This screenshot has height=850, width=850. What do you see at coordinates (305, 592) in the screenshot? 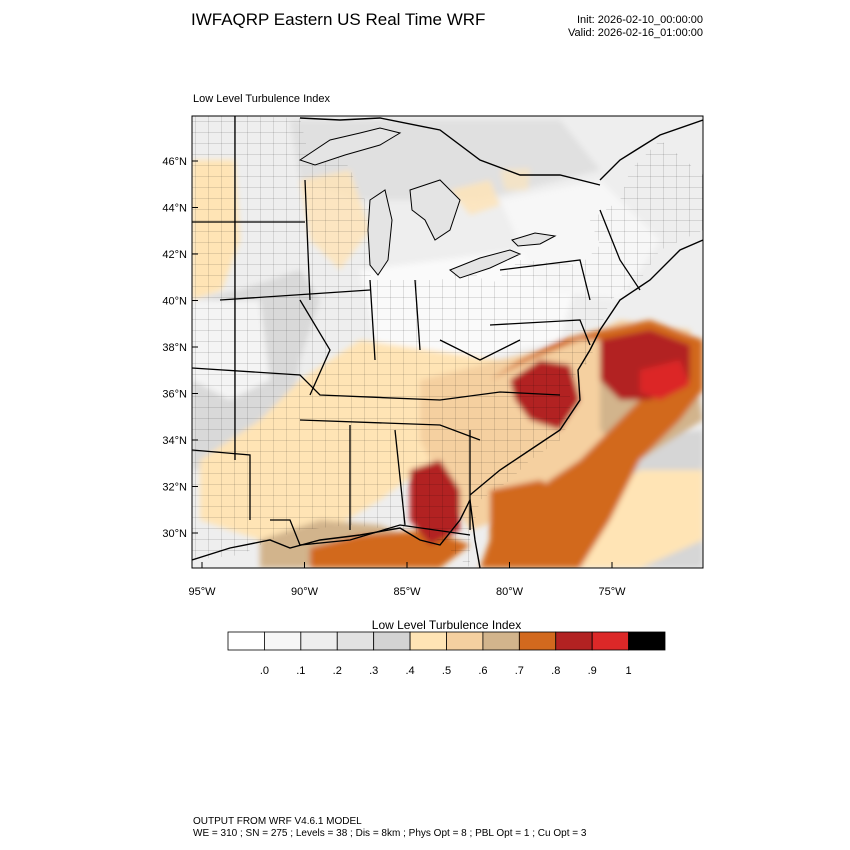
I see `lon-tick-label: 90°W` at bounding box center [305, 592].